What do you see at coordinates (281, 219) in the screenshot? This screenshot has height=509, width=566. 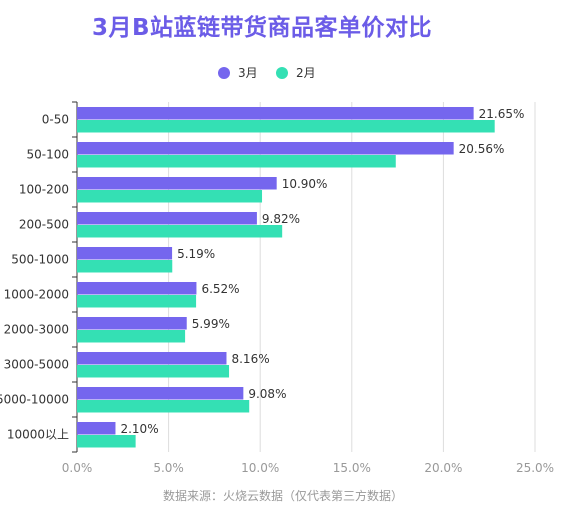 I see `data-label-march: 9.82%` at bounding box center [281, 219].